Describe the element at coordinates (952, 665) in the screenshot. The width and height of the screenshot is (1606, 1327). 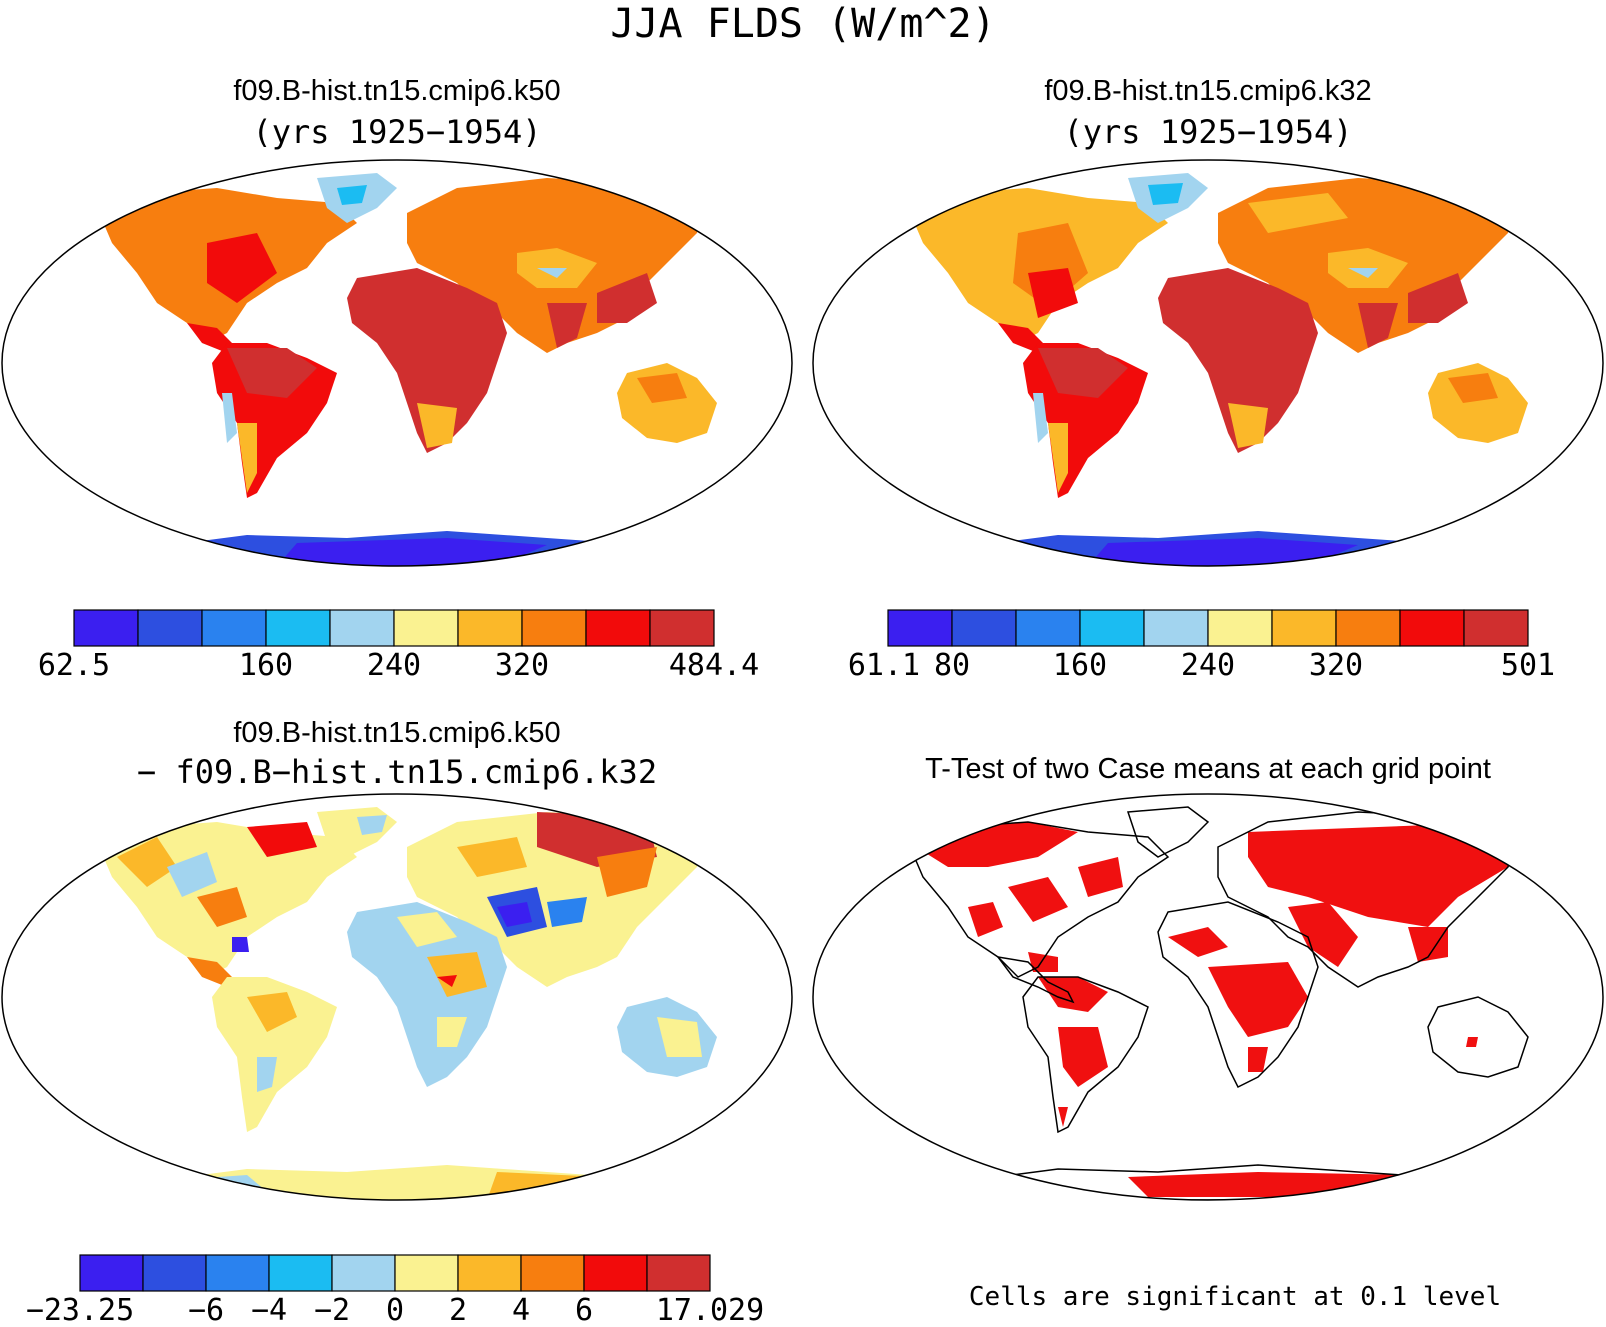
I see `colorbar-tick-label: 80` at that location.